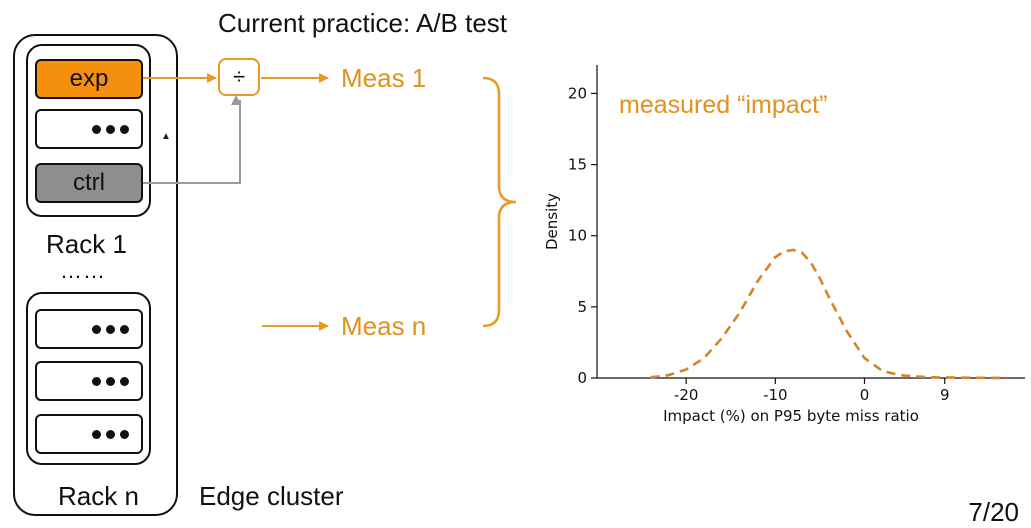  I want to click on meas-n-label: Meas n, so click(384, 326).